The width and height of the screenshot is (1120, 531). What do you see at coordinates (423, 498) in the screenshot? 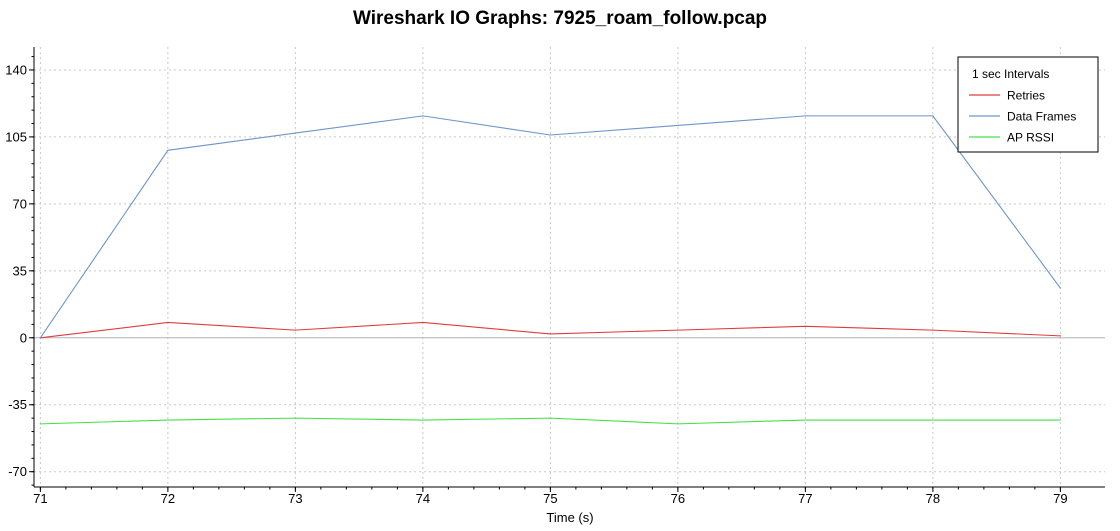
I see `x-tick-label: 74` at bounding box center [423, 498].